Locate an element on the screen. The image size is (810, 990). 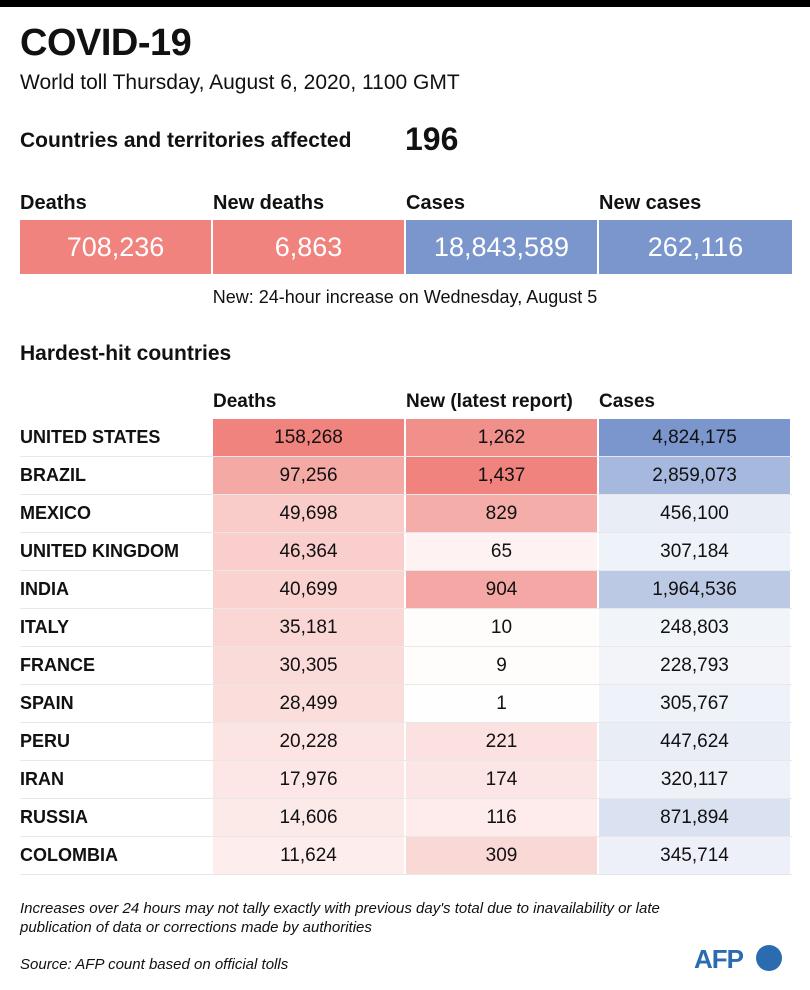
kpi-label-new-cases: New cases is located at coordinates (650, 203).